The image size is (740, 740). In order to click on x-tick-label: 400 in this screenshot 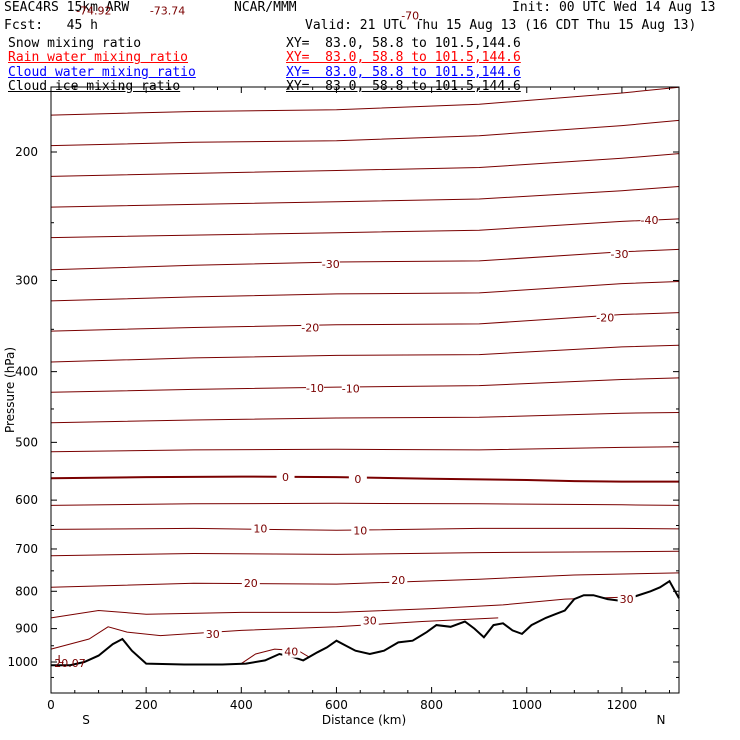, I will do `click(241, 705)`.